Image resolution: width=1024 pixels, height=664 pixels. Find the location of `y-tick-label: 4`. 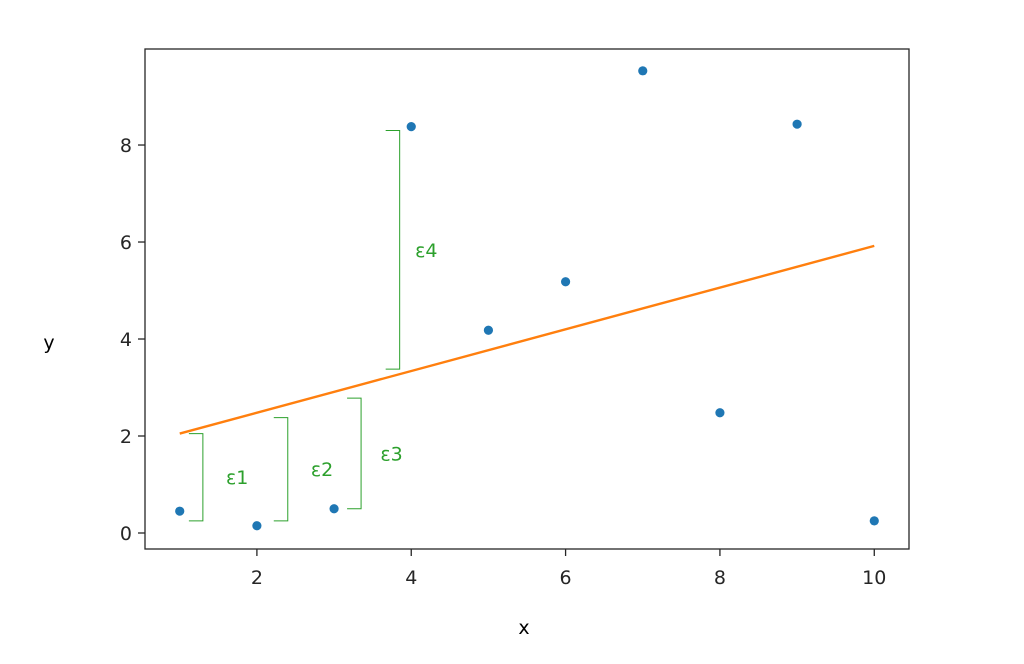

y-tick-label: 4 is located at coordinates (126, 340).